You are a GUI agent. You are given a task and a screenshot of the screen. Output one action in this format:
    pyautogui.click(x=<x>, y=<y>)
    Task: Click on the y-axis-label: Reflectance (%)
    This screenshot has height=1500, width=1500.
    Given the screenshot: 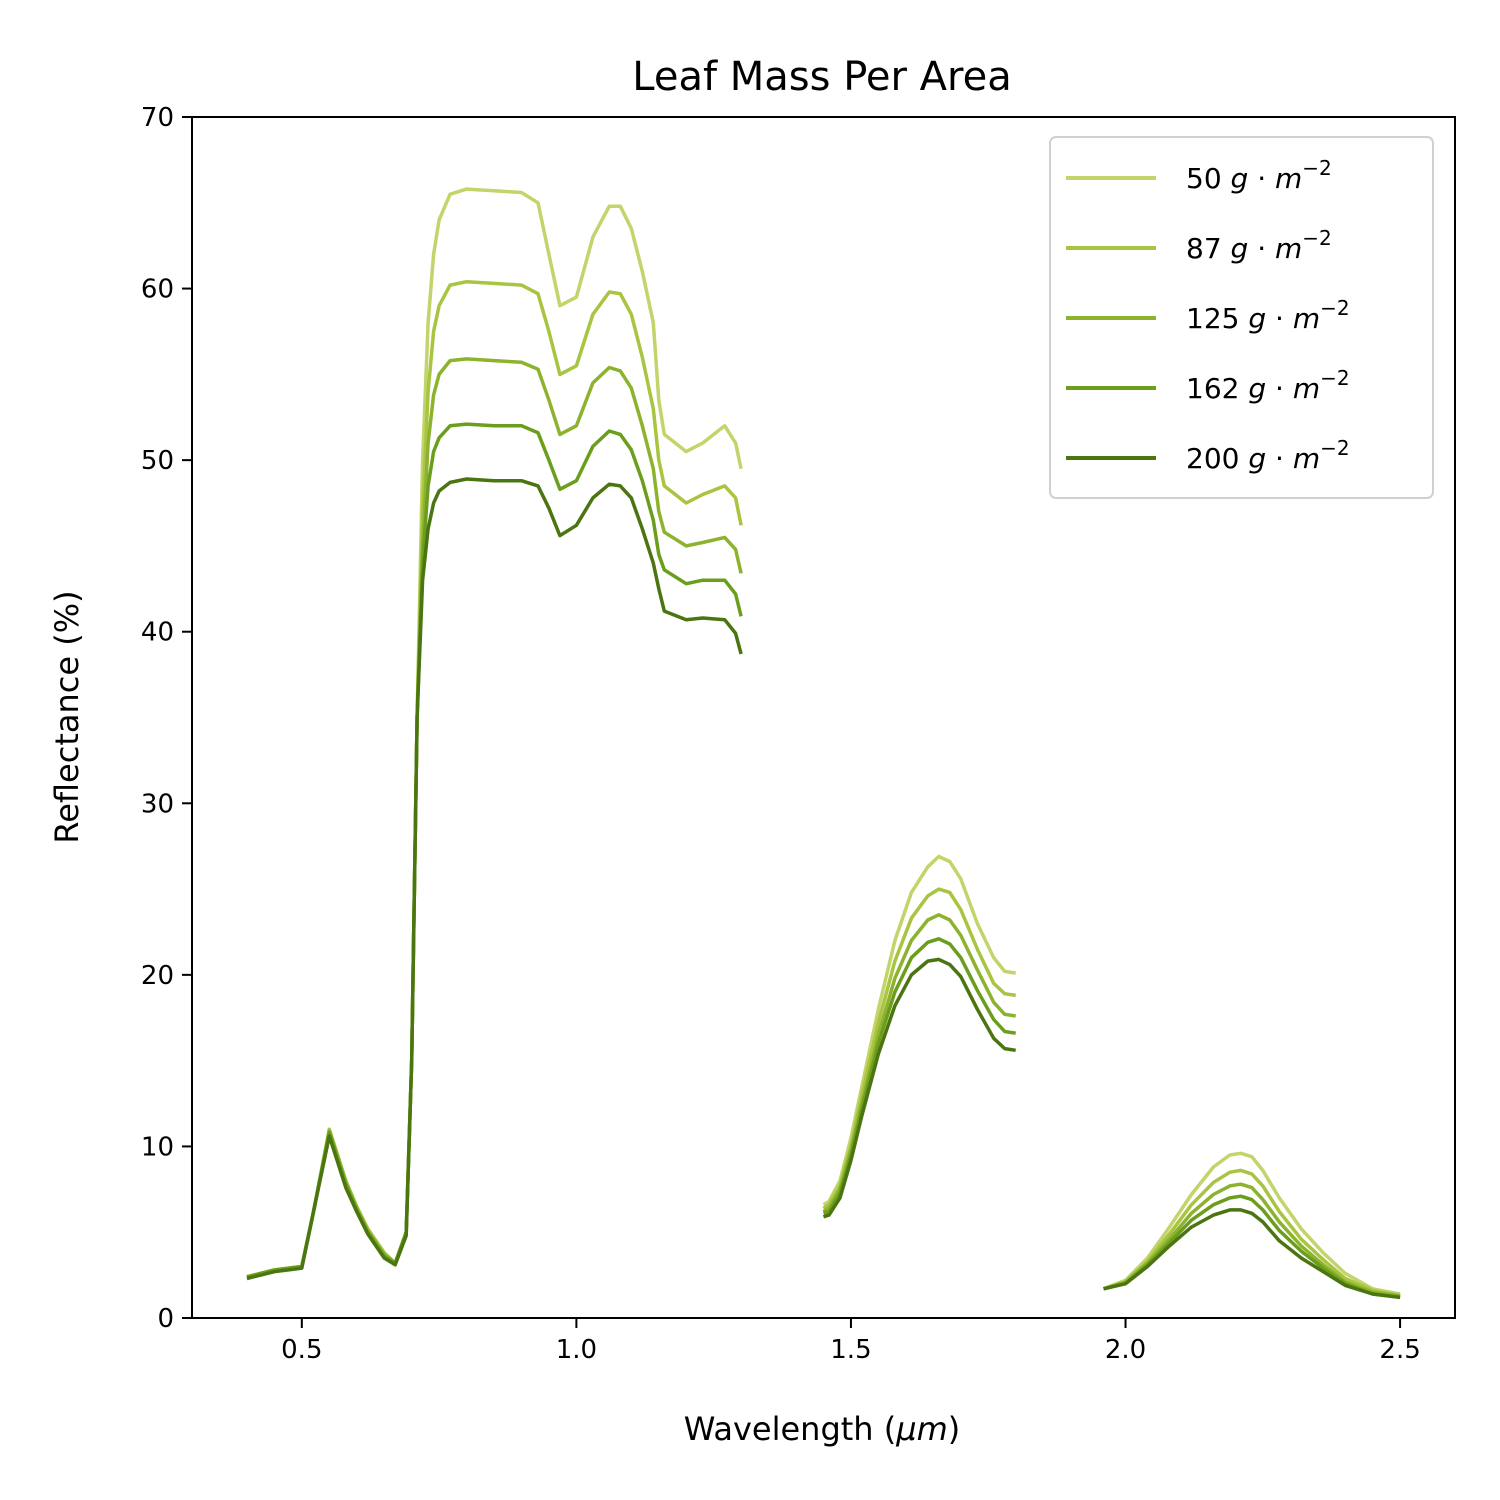 What is the action you would take?
    pyautogui.click(x=67, y=716)
    